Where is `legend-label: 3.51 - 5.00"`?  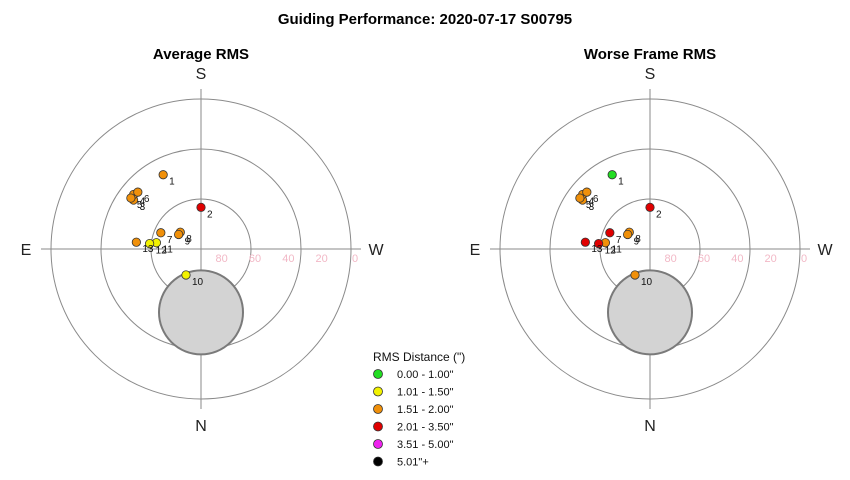
legend-label: 3.51 - 5.00" is located at coordinates (425, 445).